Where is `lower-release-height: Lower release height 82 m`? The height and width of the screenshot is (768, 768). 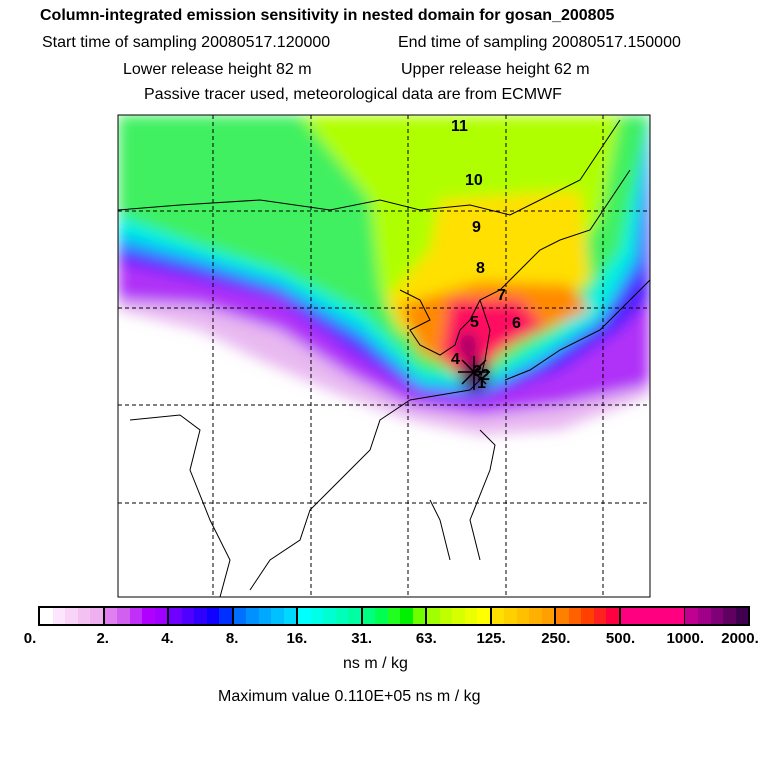 lower-release-height: Lower release height 82 m is located at coordinates (217, 69).